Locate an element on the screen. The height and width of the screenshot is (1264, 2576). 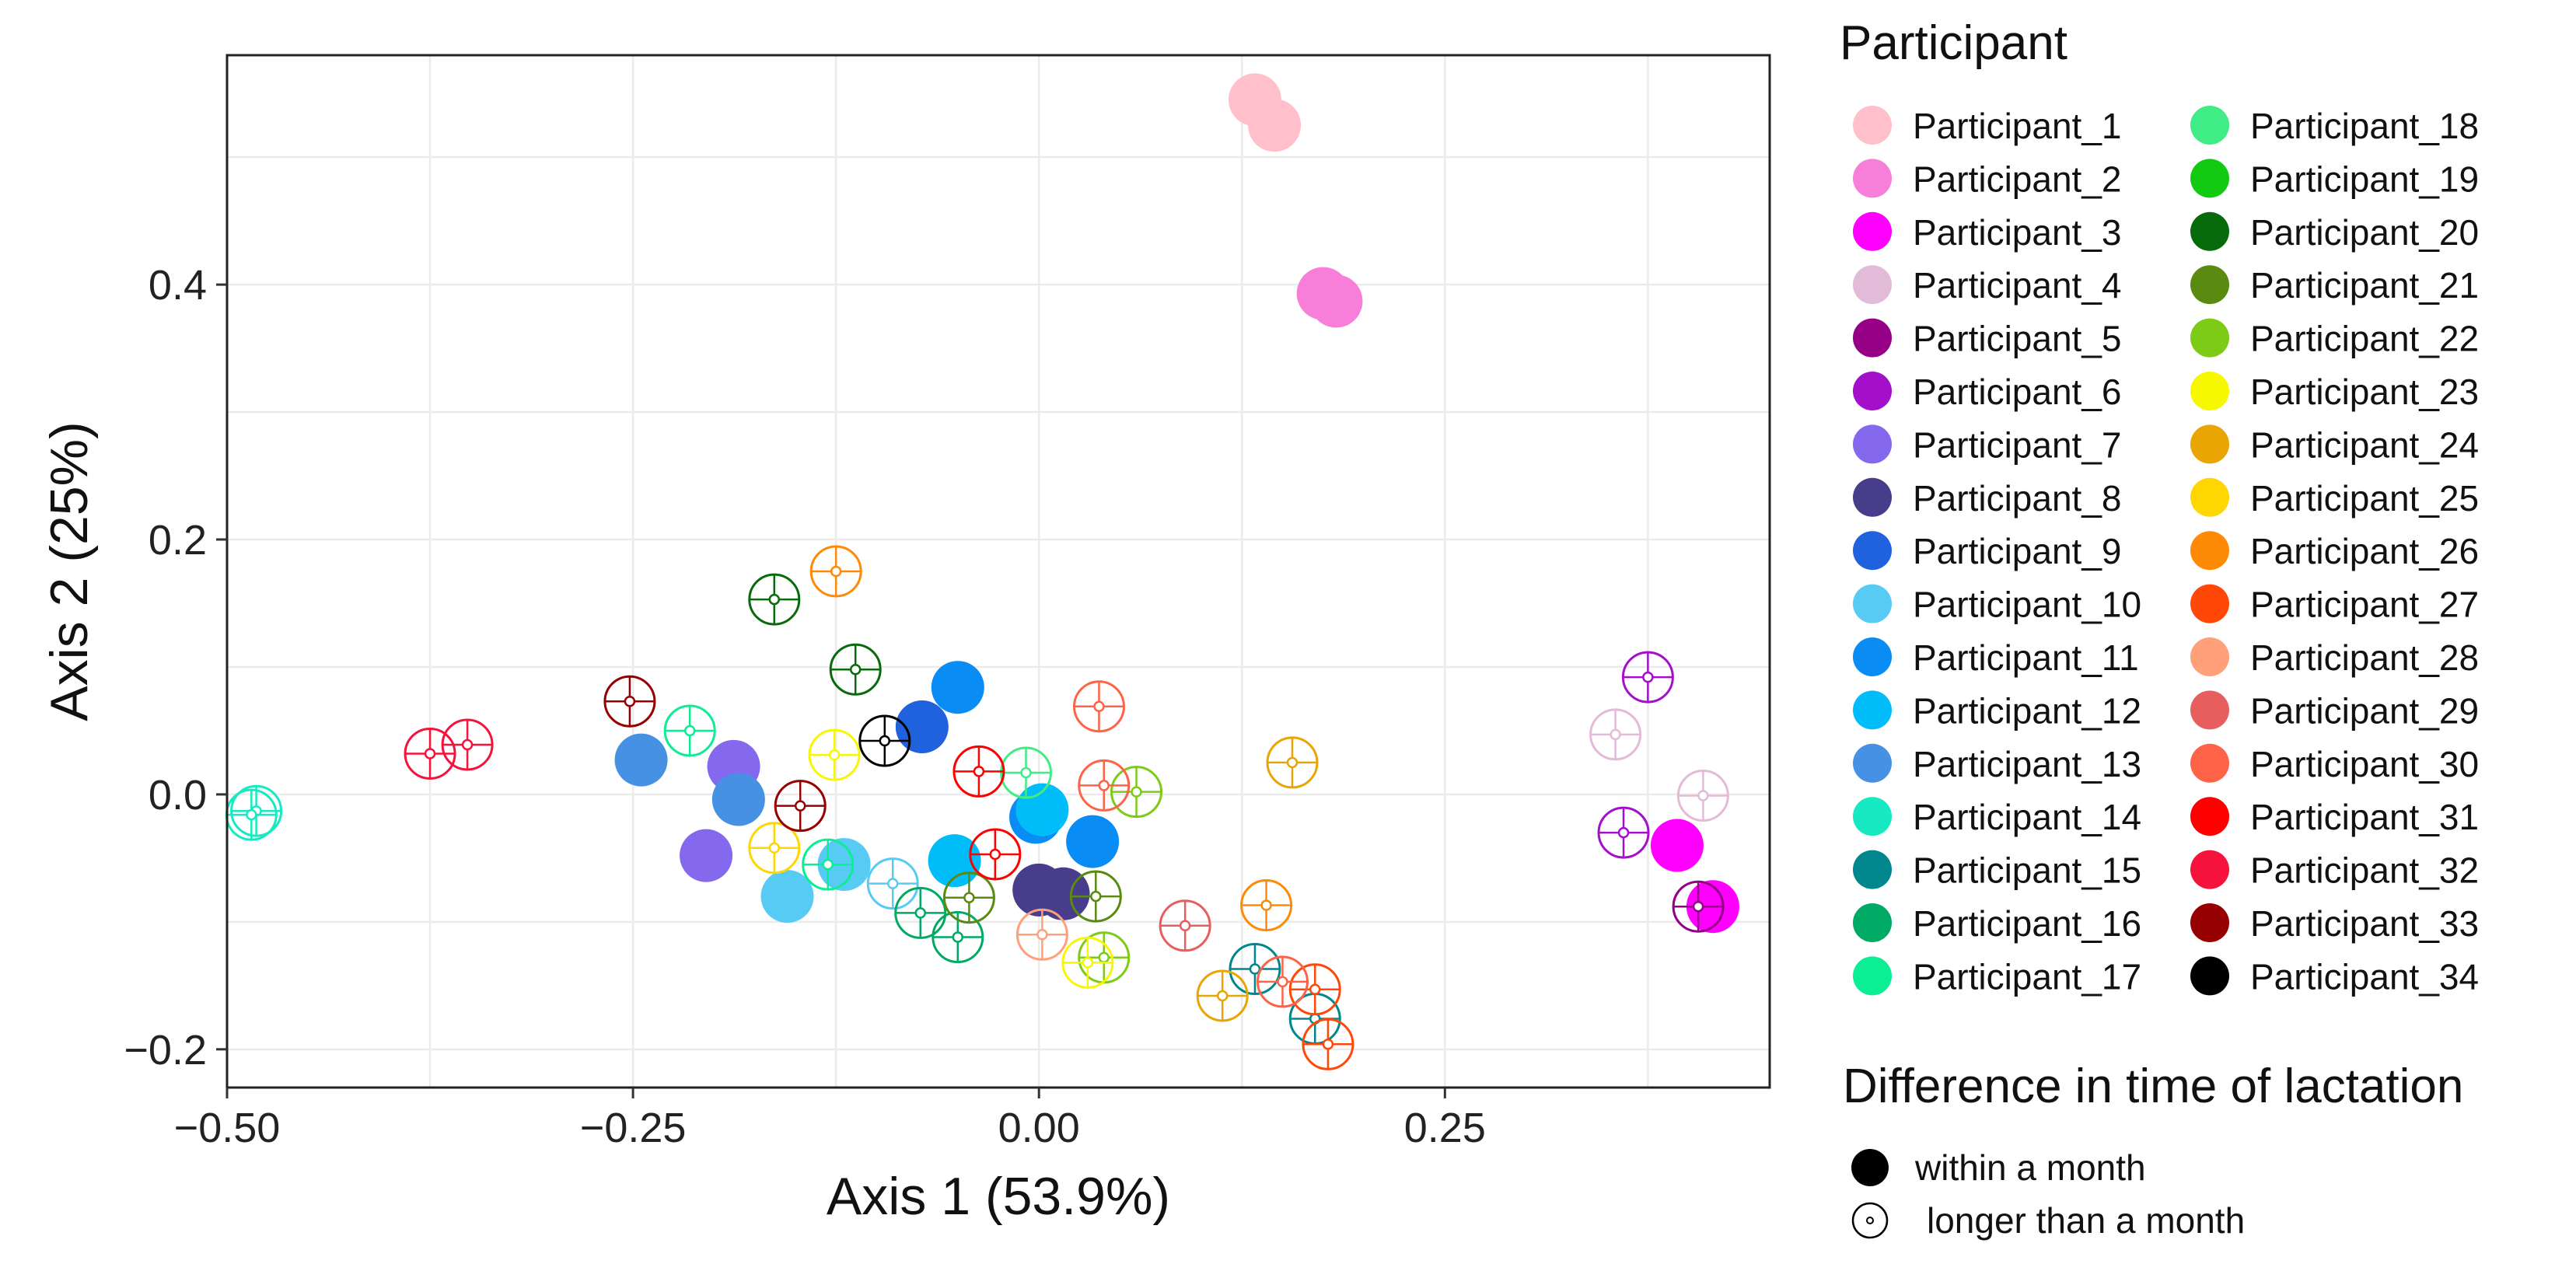
legend-entry-label: Participant_2 is located at coordinates (2017, 179).